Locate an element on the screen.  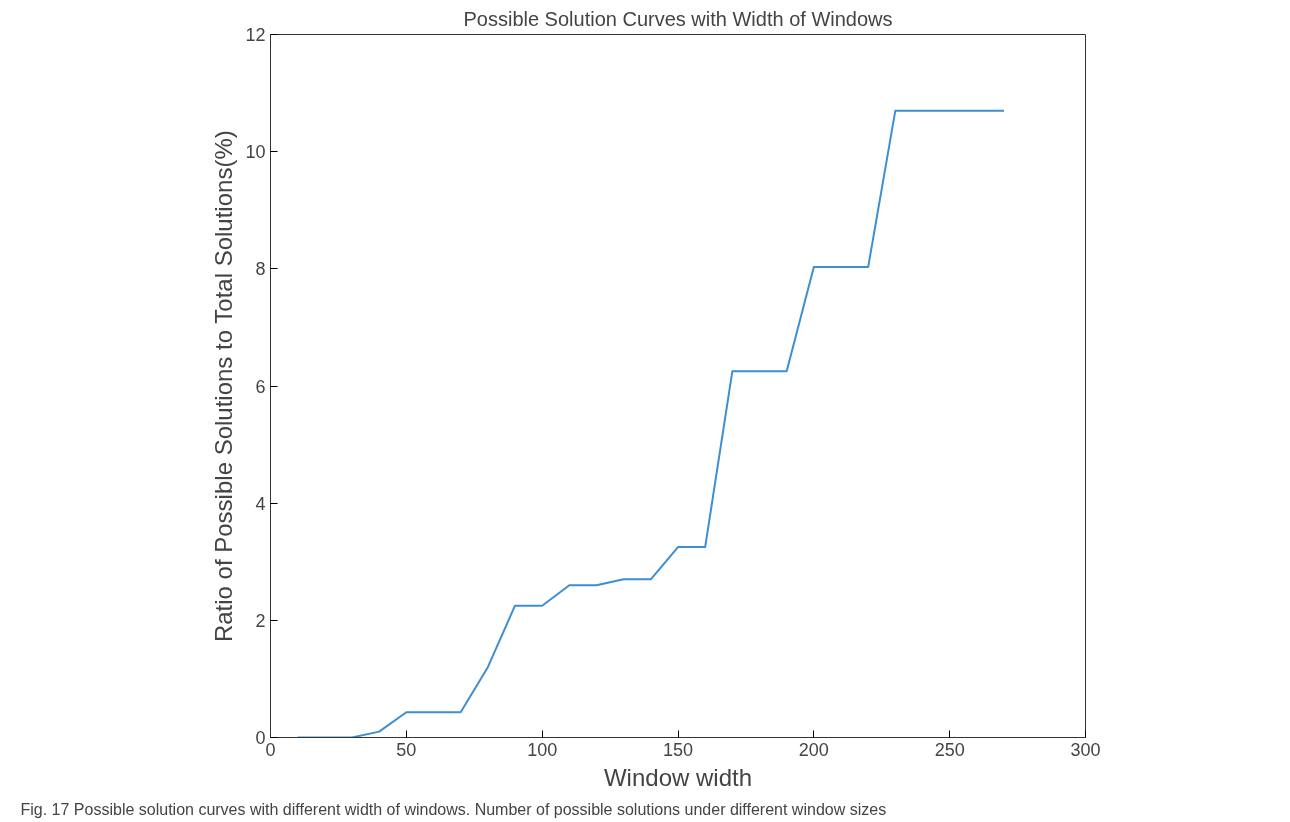
x-tick-label: 50 is located at coordinates (406, 749).